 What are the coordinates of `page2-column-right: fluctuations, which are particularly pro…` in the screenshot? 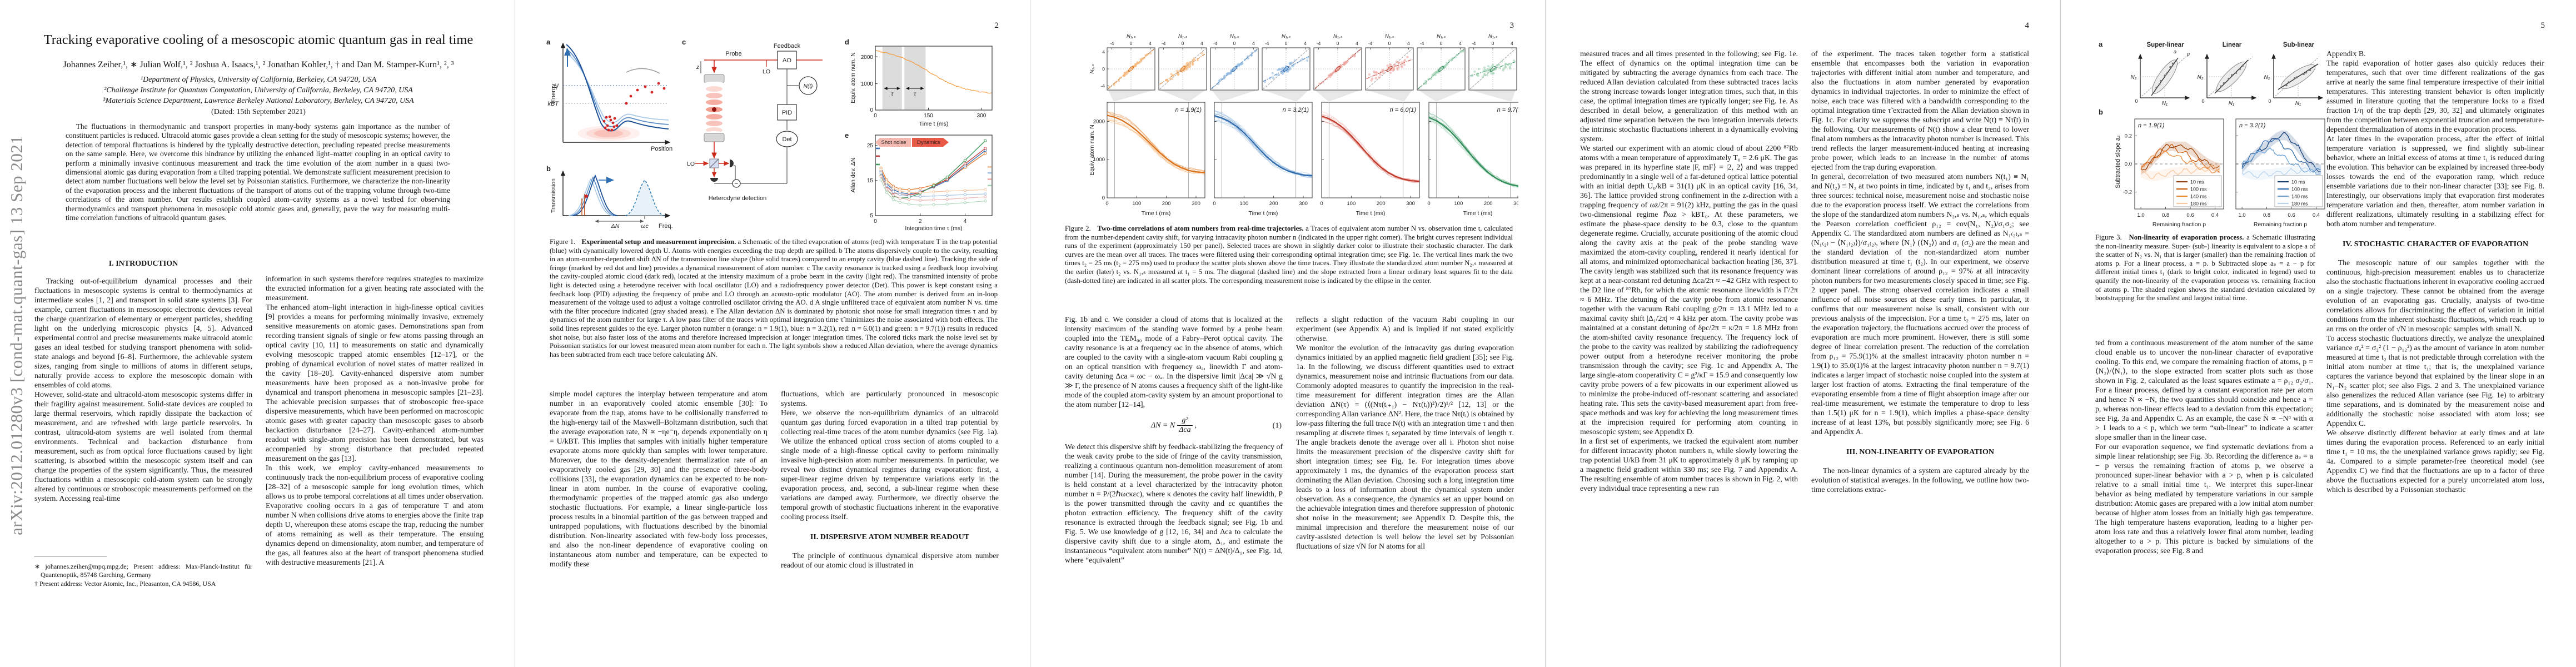 It's located at (890, 499).